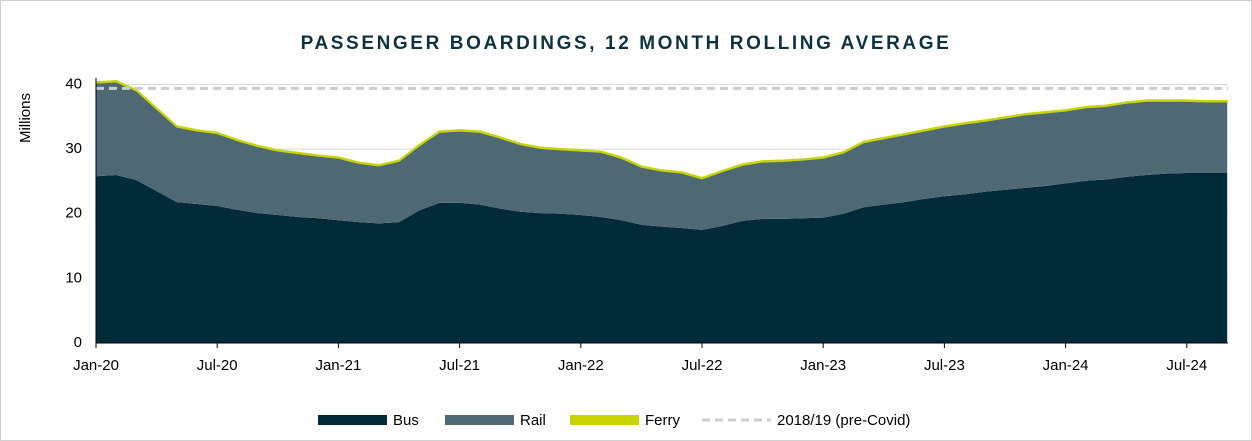  I want to click on x-tick-label: Jan-23, so click(823, 365).